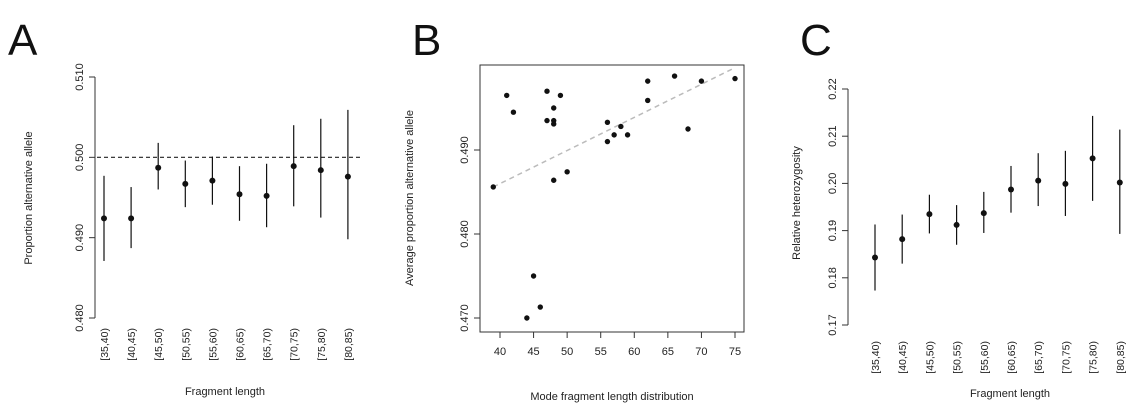  I want to click on trend-line, so click(614, 127).